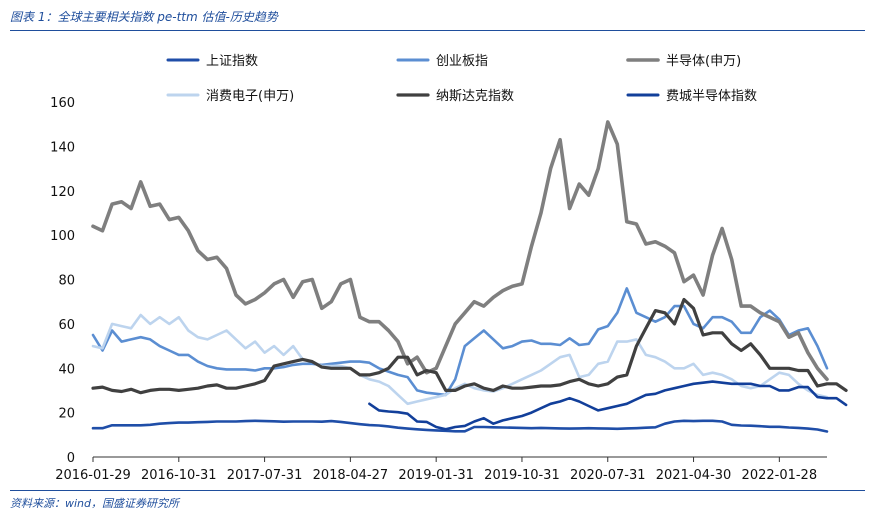  What do you see at coordinates (232, 61) in the screenshot?
I see `legend-label: 上证指数` at bounding box center [232, 61].